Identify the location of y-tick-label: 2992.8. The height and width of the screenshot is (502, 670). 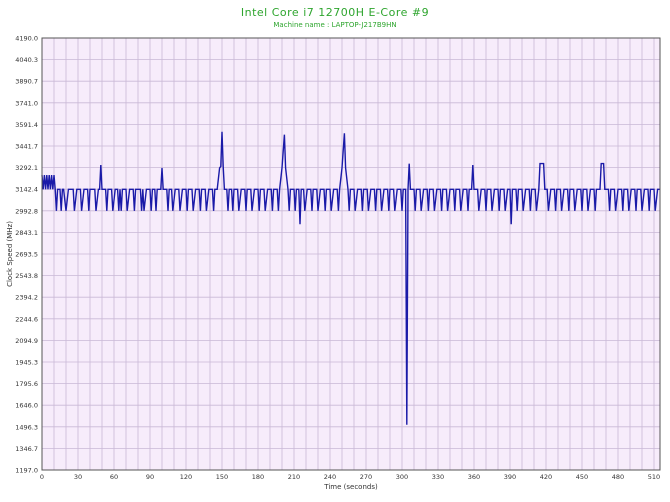
(26, 211).